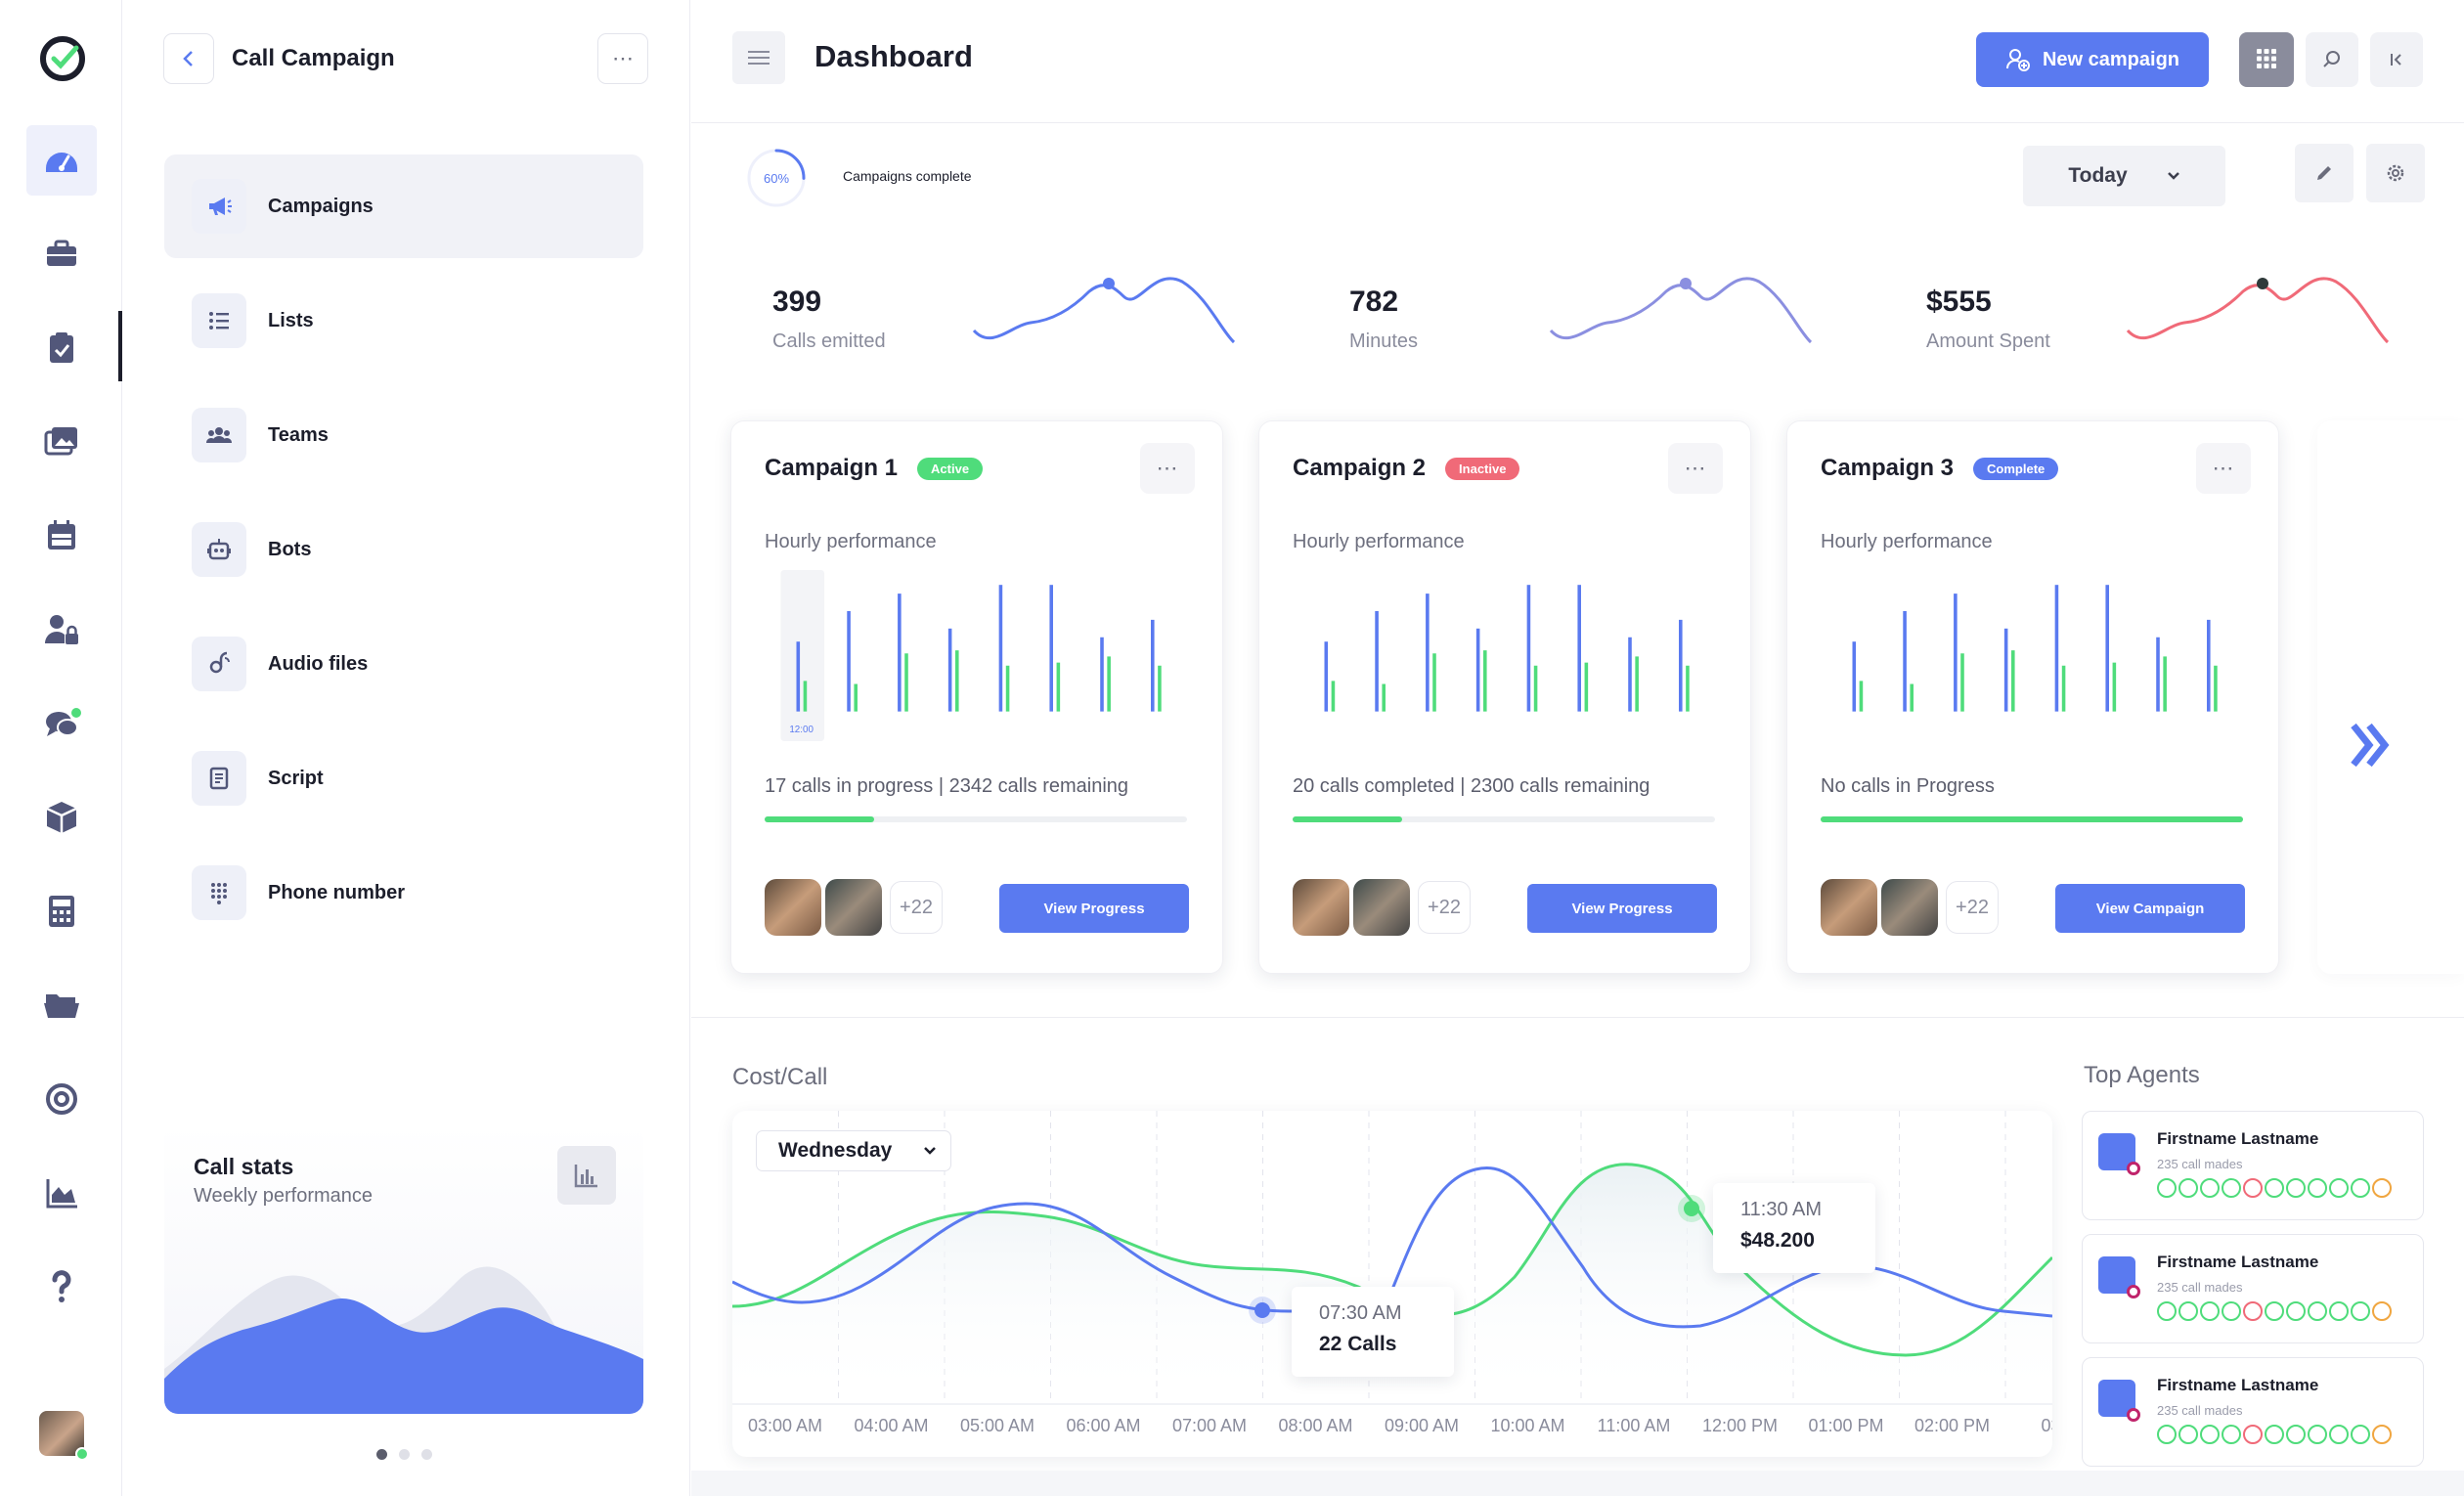 The height and width of the screenshot is (1496, 2464). Describe the element at coordinates (403, 206) in the screenshot. I see `sidebar-item-campaigns: Campaigns` at that location.